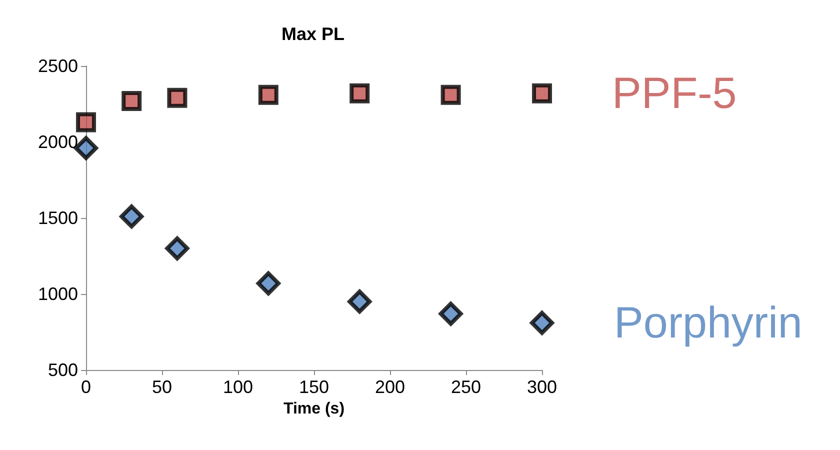  I want to click on x-tick-label: 50, so click(162, 387).